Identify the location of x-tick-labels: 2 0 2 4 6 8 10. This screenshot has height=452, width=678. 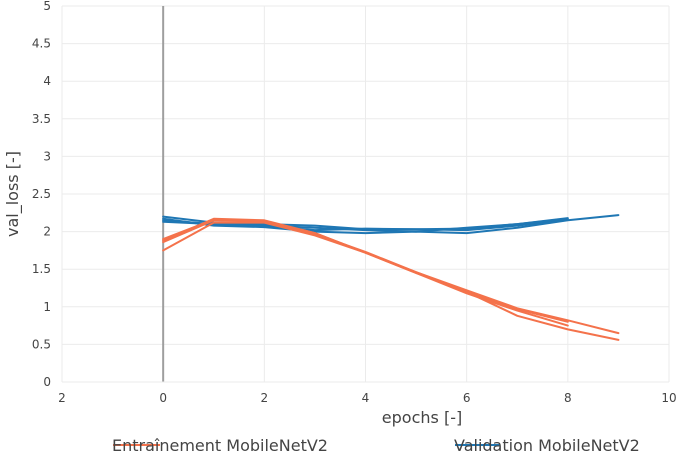
(367, 398).